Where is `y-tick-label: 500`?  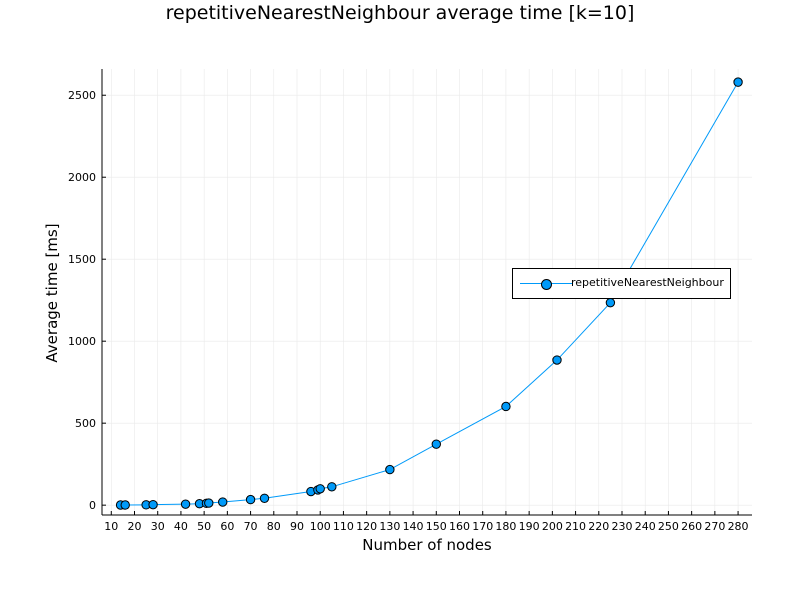 y-tick-label: 500 is located at coordinates (85, 423).